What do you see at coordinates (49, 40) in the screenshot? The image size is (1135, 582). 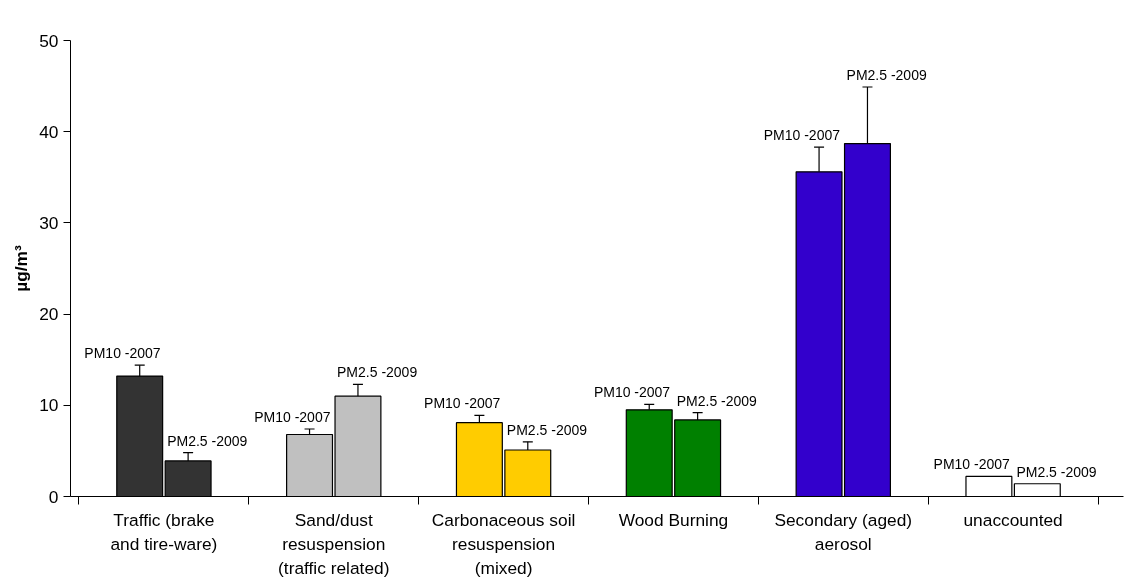 I see `y-tick-label: 50` at bounding box center [49, 40].